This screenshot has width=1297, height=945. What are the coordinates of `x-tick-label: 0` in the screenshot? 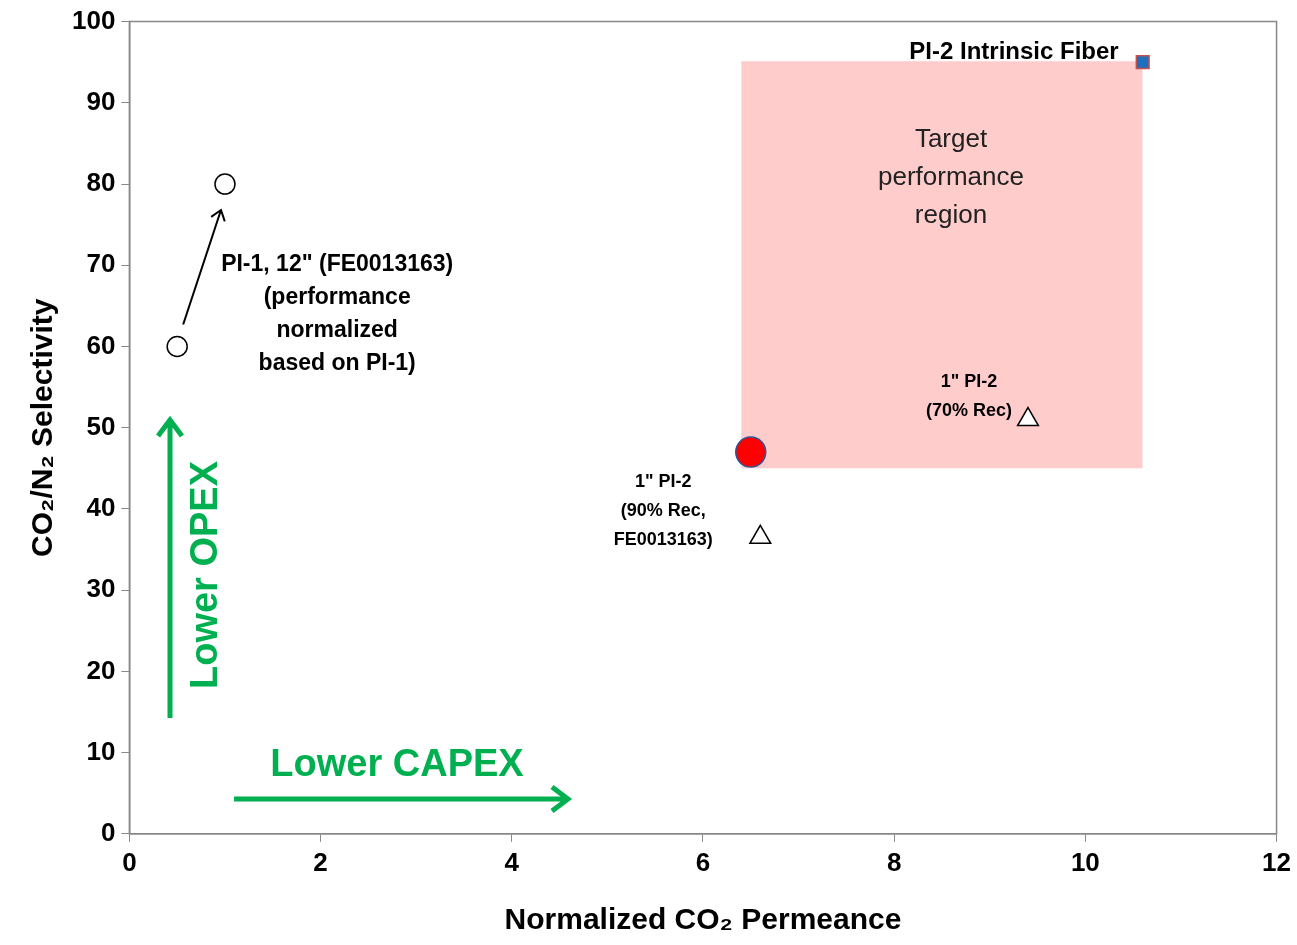 It's located at (129, 861).